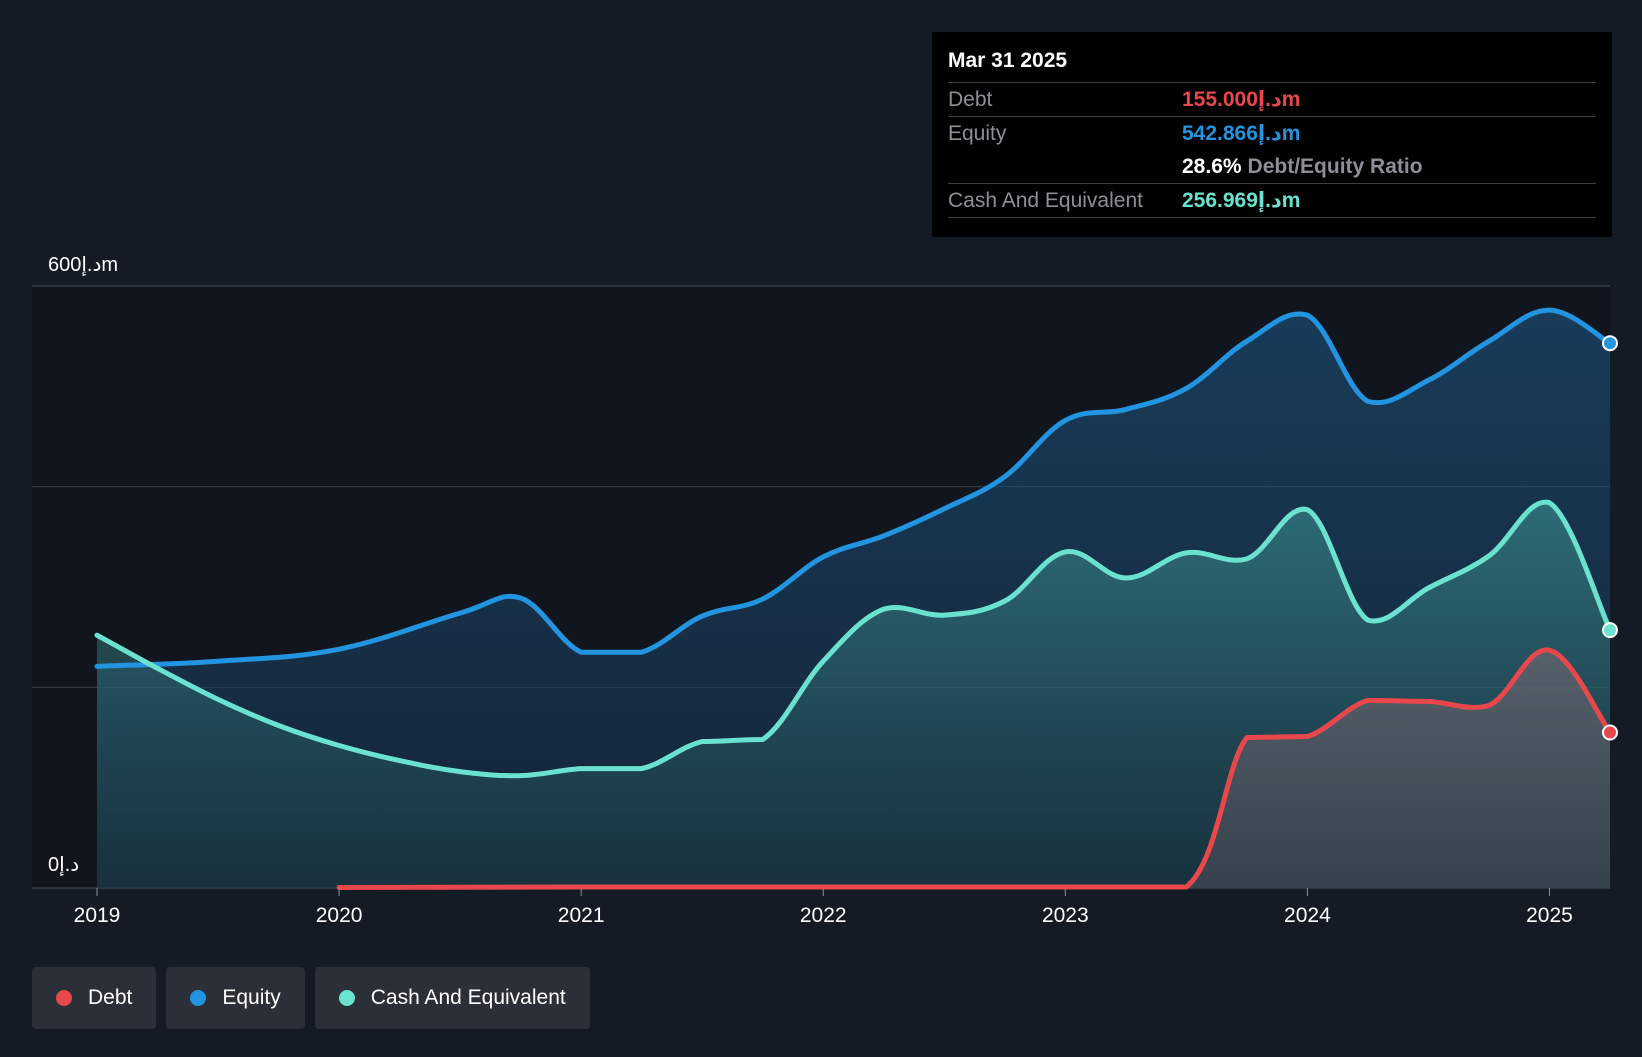  Describe the element at coordinates (1610, 732) in the screenshot. I see `debt-end-marker` at that location.